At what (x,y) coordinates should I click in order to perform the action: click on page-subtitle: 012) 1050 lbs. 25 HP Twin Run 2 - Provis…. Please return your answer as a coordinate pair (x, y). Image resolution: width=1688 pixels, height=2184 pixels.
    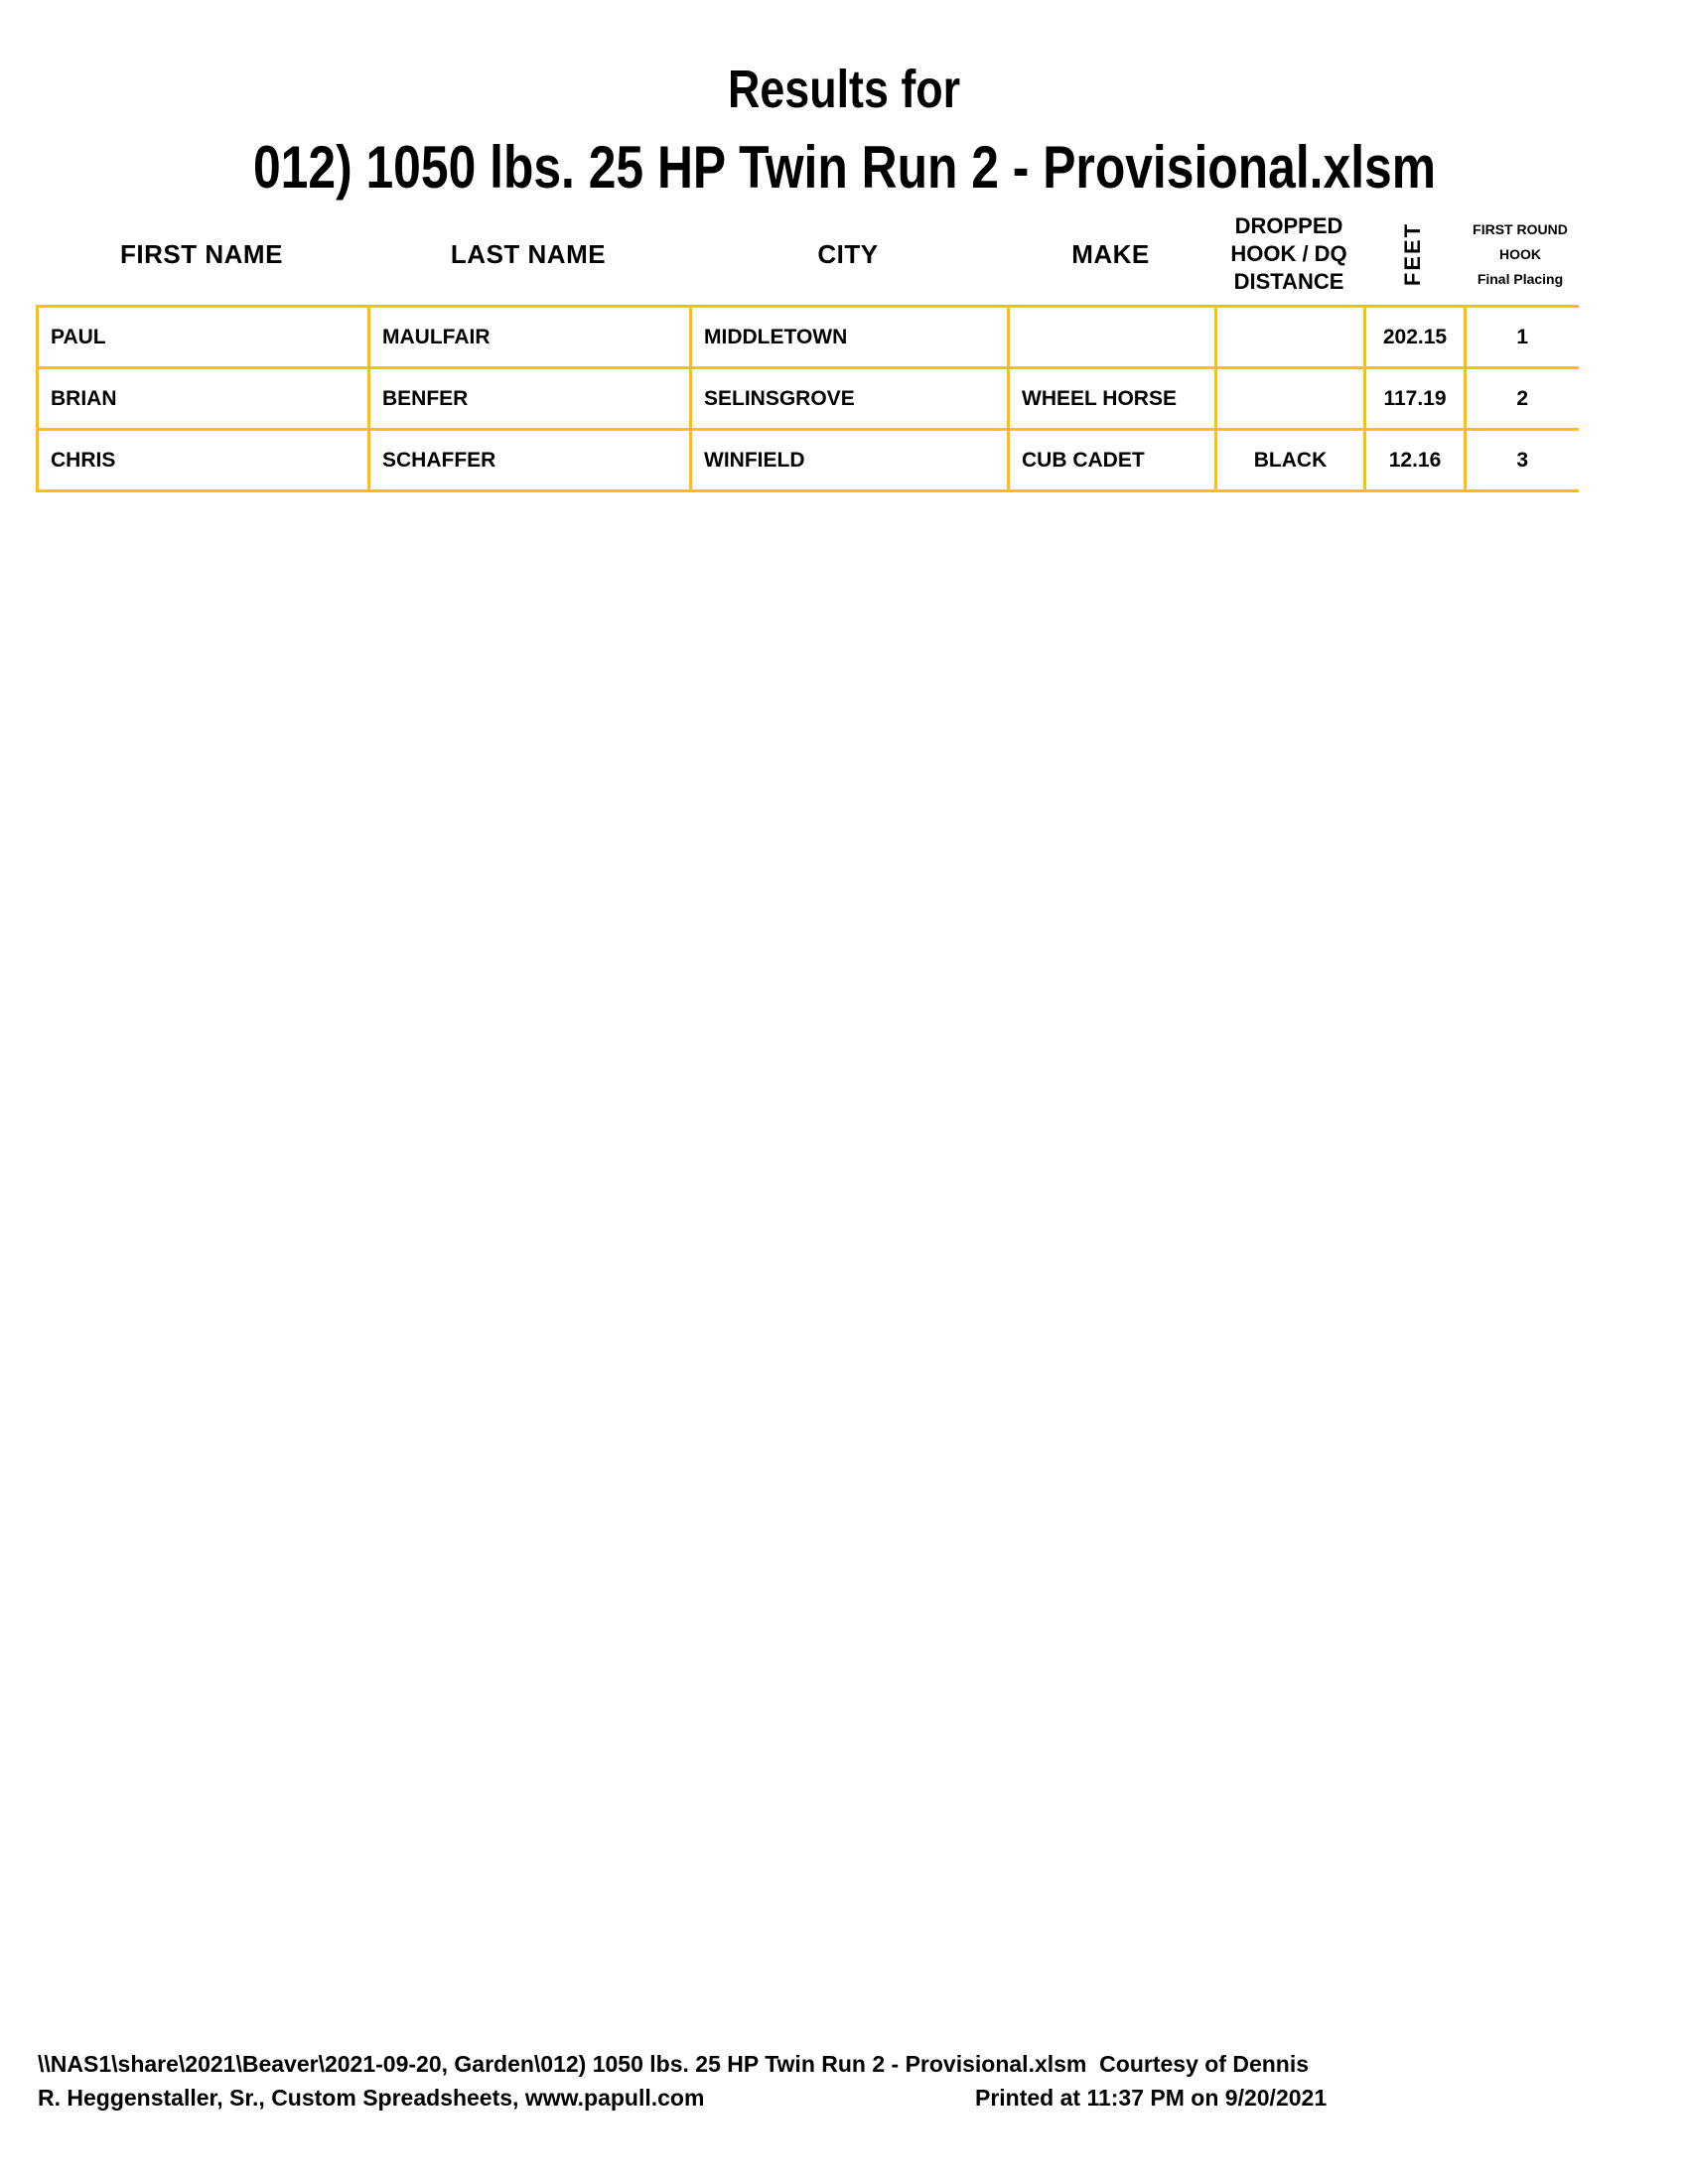
    Looking at the image, I should click on (844, 168).